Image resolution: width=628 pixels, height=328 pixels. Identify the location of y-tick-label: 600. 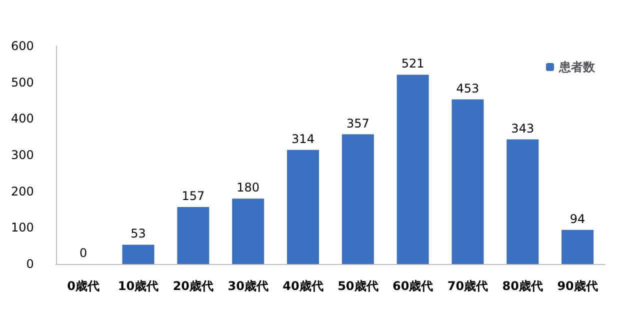
(22, 46).